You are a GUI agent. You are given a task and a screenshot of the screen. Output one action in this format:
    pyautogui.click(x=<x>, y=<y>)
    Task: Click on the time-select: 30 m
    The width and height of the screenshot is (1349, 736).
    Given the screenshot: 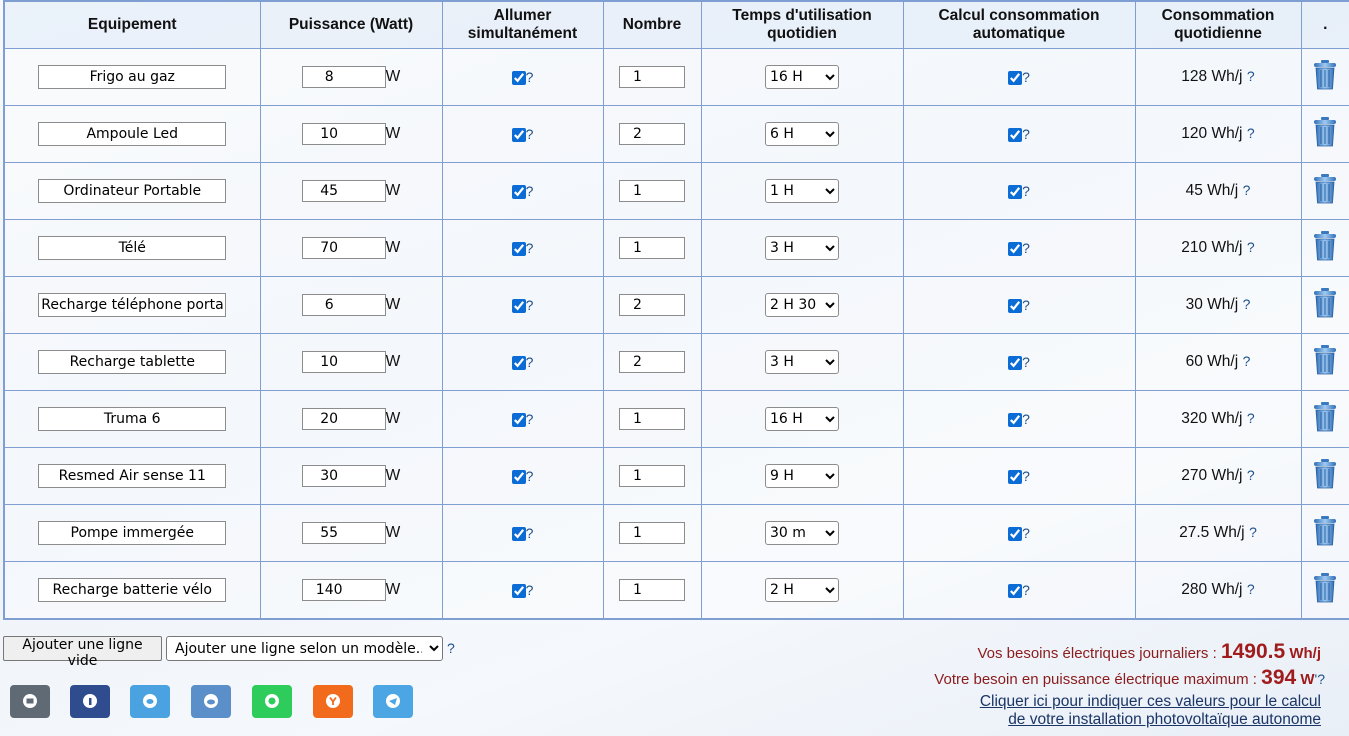 What is the action you would take?
    pyautogui.click(x=802, y=533)
    